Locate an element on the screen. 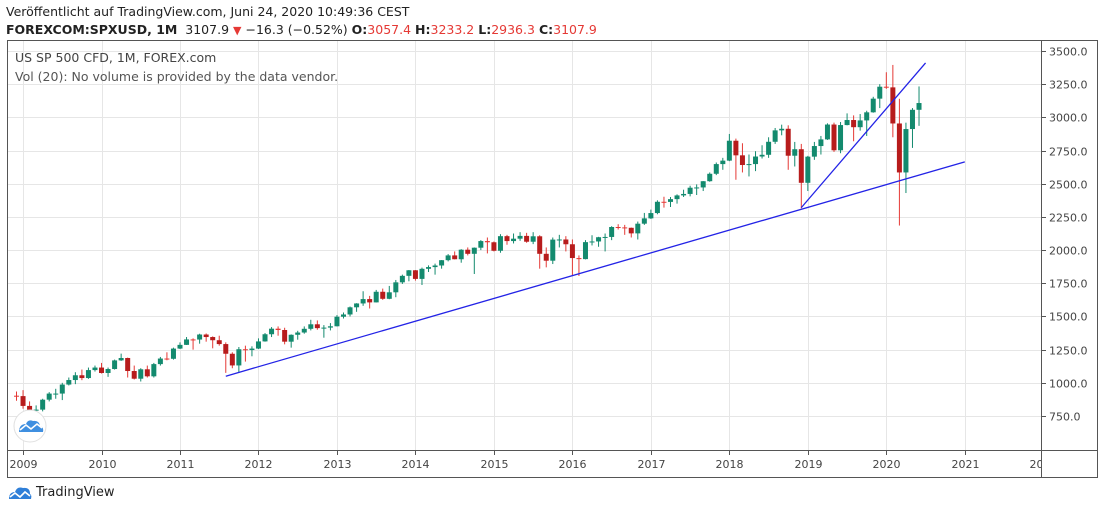  footer: TradingView is located at coordinates (61, 492).